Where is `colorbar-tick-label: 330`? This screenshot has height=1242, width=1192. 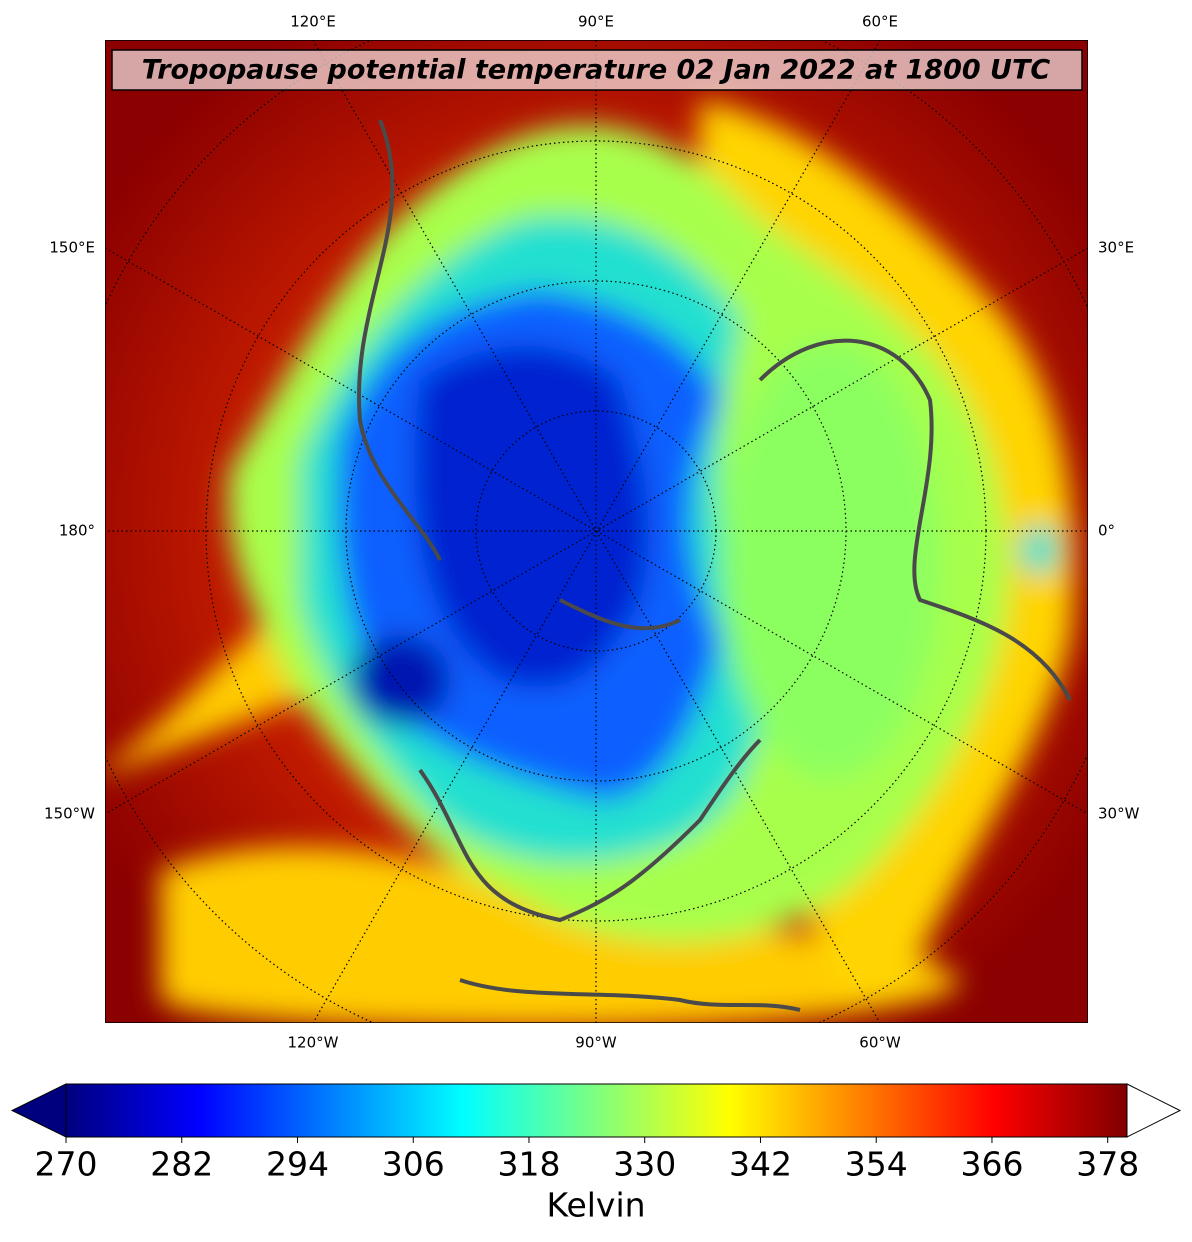 colorbar-tick-label: 330 is located at coordinates (644, 1164).